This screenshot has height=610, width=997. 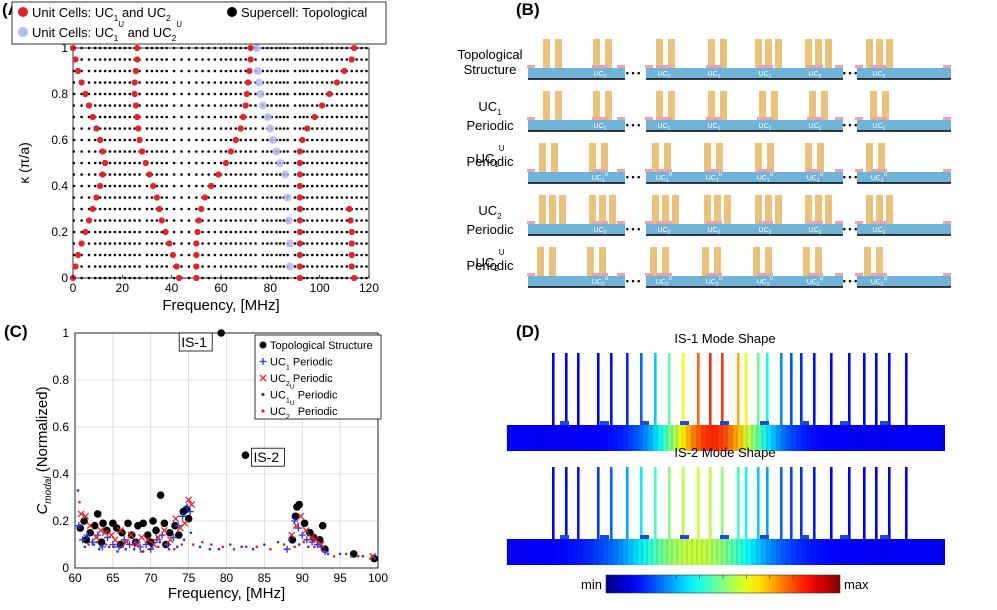 What do you see at coordinates (316, 396) in the screenshot?
I see `label-text: Periodic` at bounding box center [316, 396].